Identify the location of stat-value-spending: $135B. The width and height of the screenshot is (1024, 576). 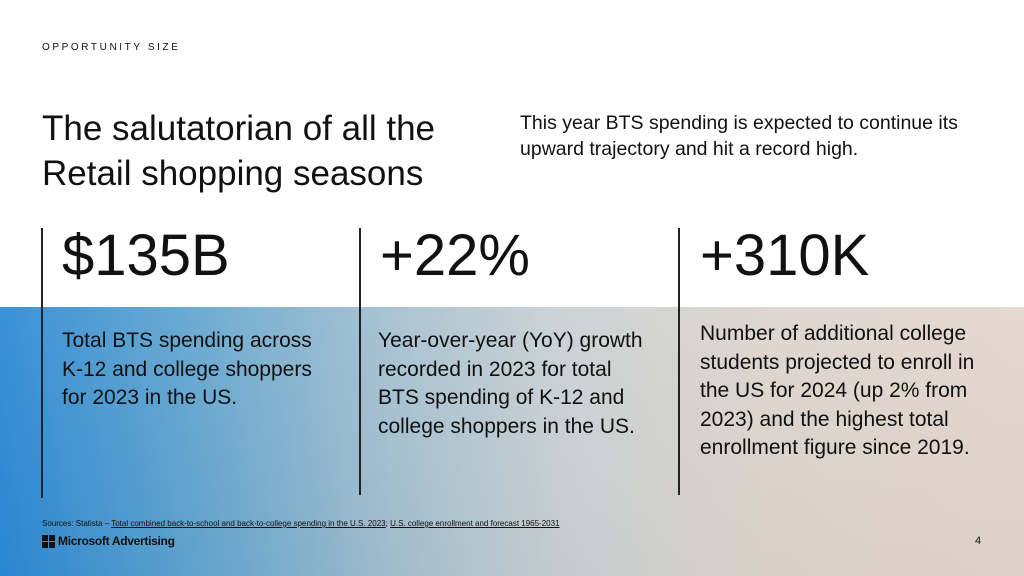
(146, 255).